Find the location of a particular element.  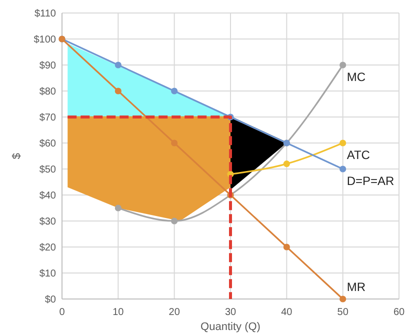

x-tick-label: 10 is located at coordinates (118, 312).